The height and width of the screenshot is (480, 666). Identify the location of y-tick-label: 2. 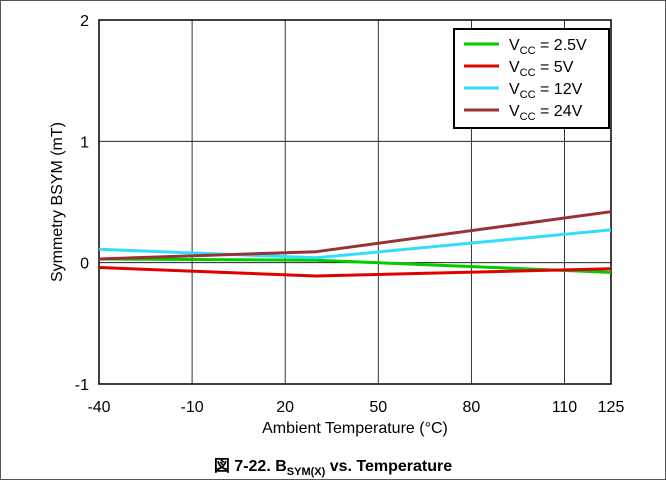
(84, 21).